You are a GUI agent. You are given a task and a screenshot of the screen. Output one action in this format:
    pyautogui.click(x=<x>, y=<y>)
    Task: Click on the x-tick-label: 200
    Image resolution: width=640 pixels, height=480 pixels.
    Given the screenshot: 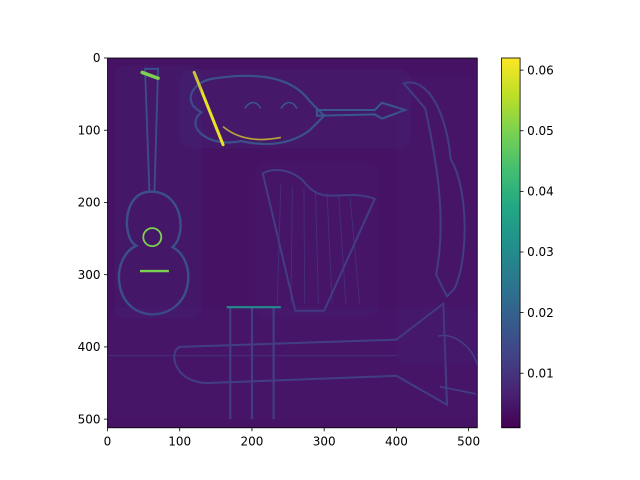 What is the action you would take?
    pyautogui.click(x=252, y=441)
    